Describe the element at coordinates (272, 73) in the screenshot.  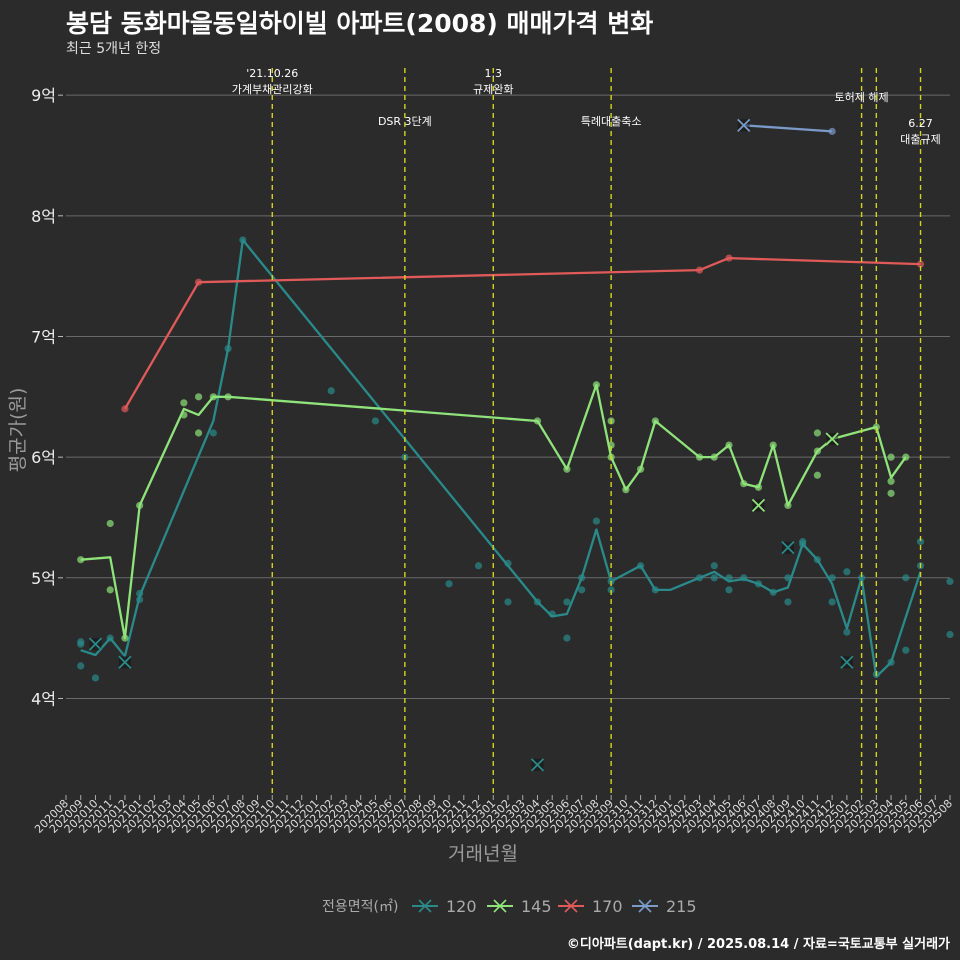
I see `event-label: '21.10.26` at that location.